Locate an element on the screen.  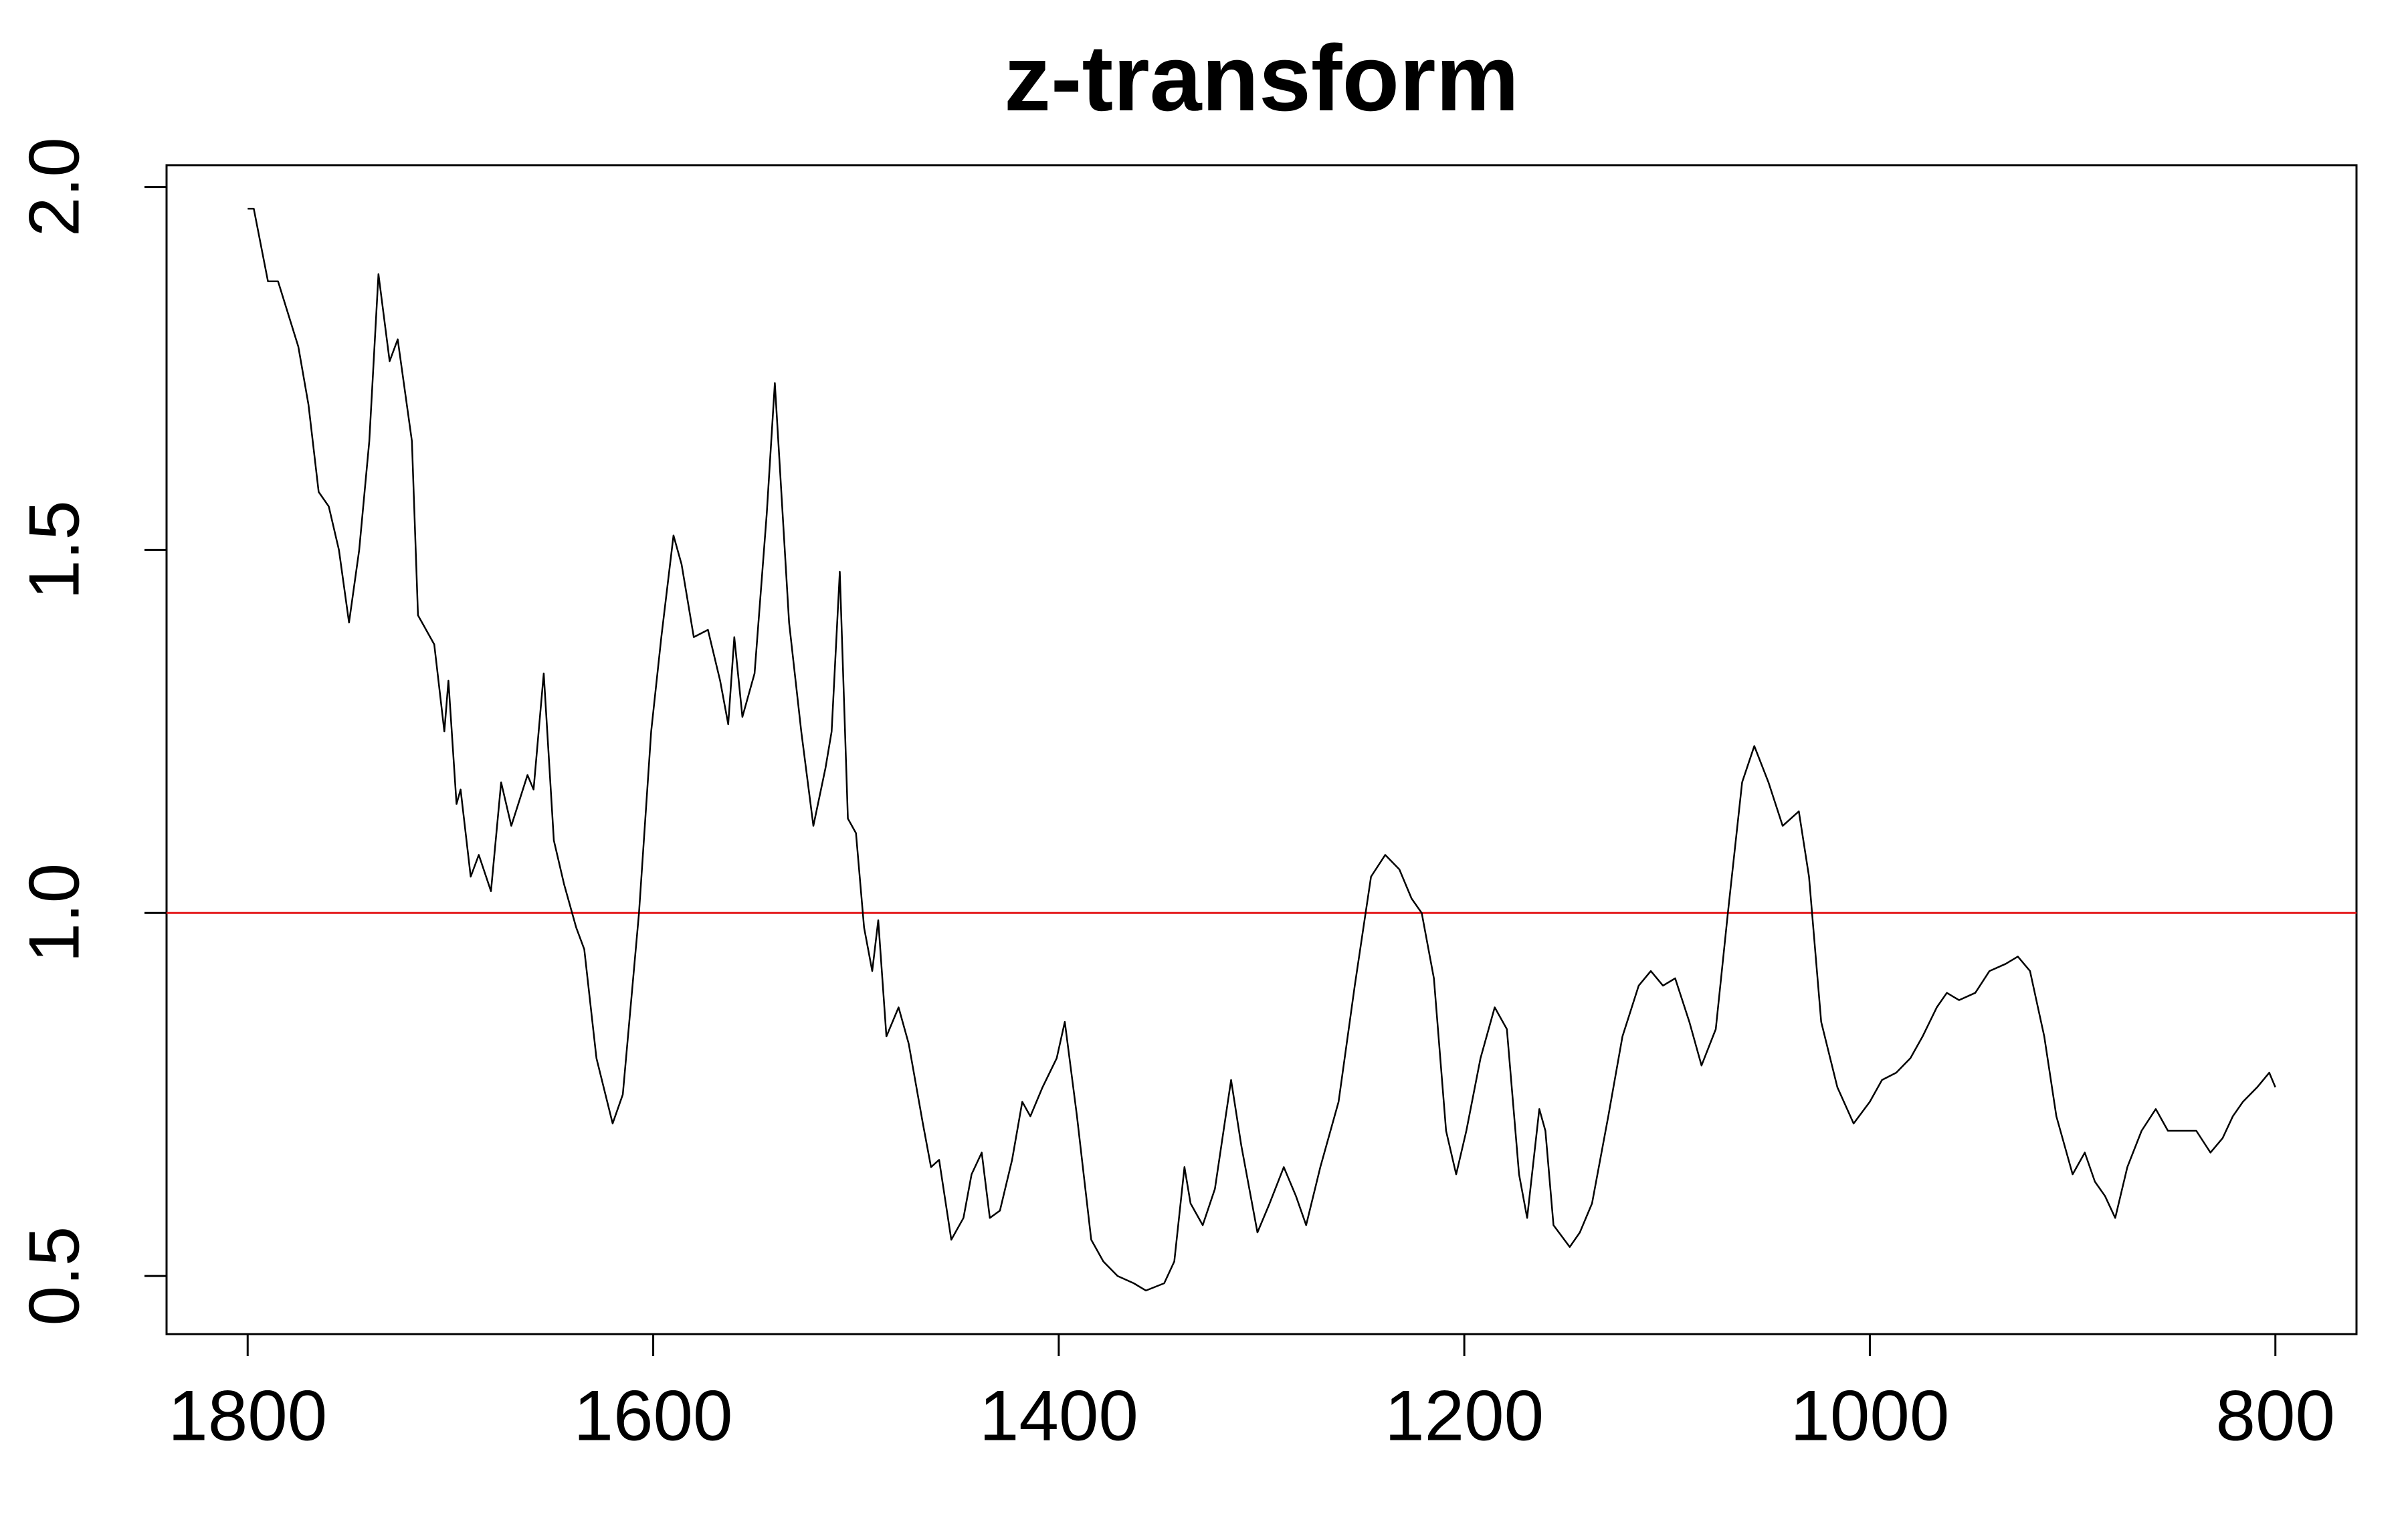
x-tick-label: 1600 is located at coordinates (653, 1415).